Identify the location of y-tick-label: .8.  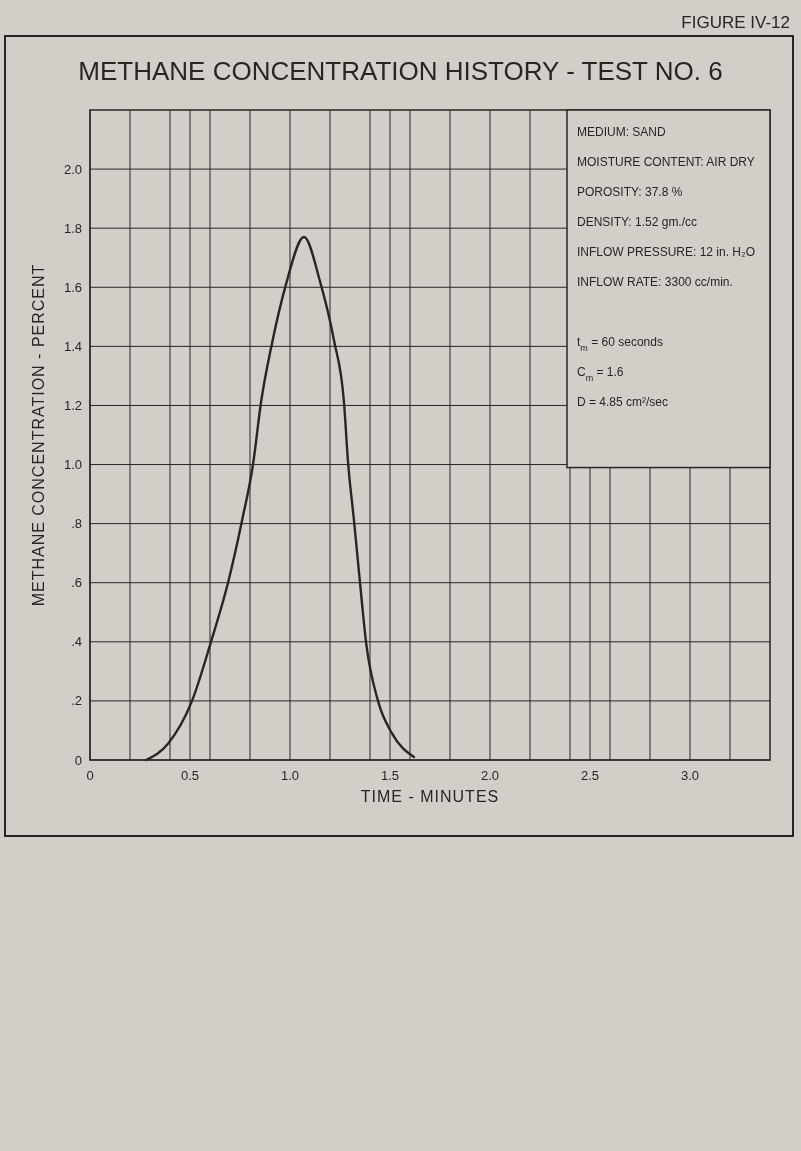
(76, 524).